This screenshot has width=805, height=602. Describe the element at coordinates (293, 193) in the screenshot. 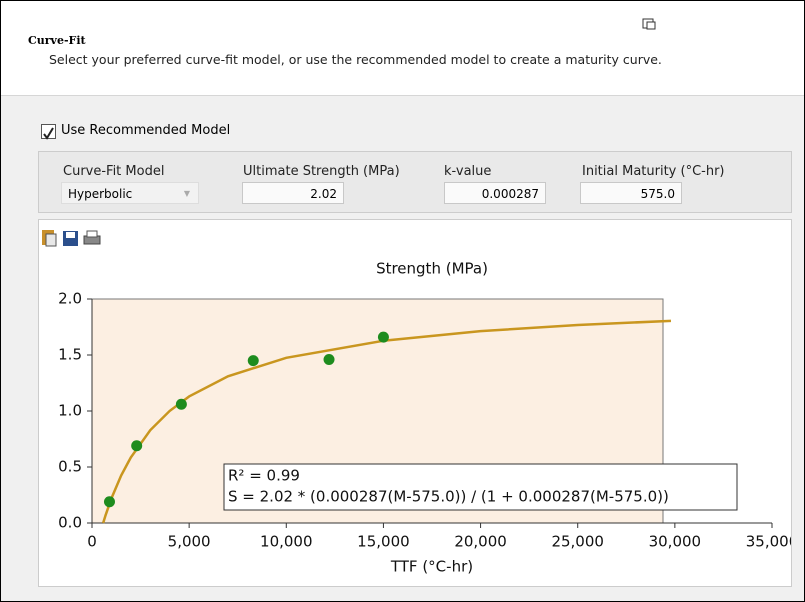

I see `field-input: 2.02` at that location.